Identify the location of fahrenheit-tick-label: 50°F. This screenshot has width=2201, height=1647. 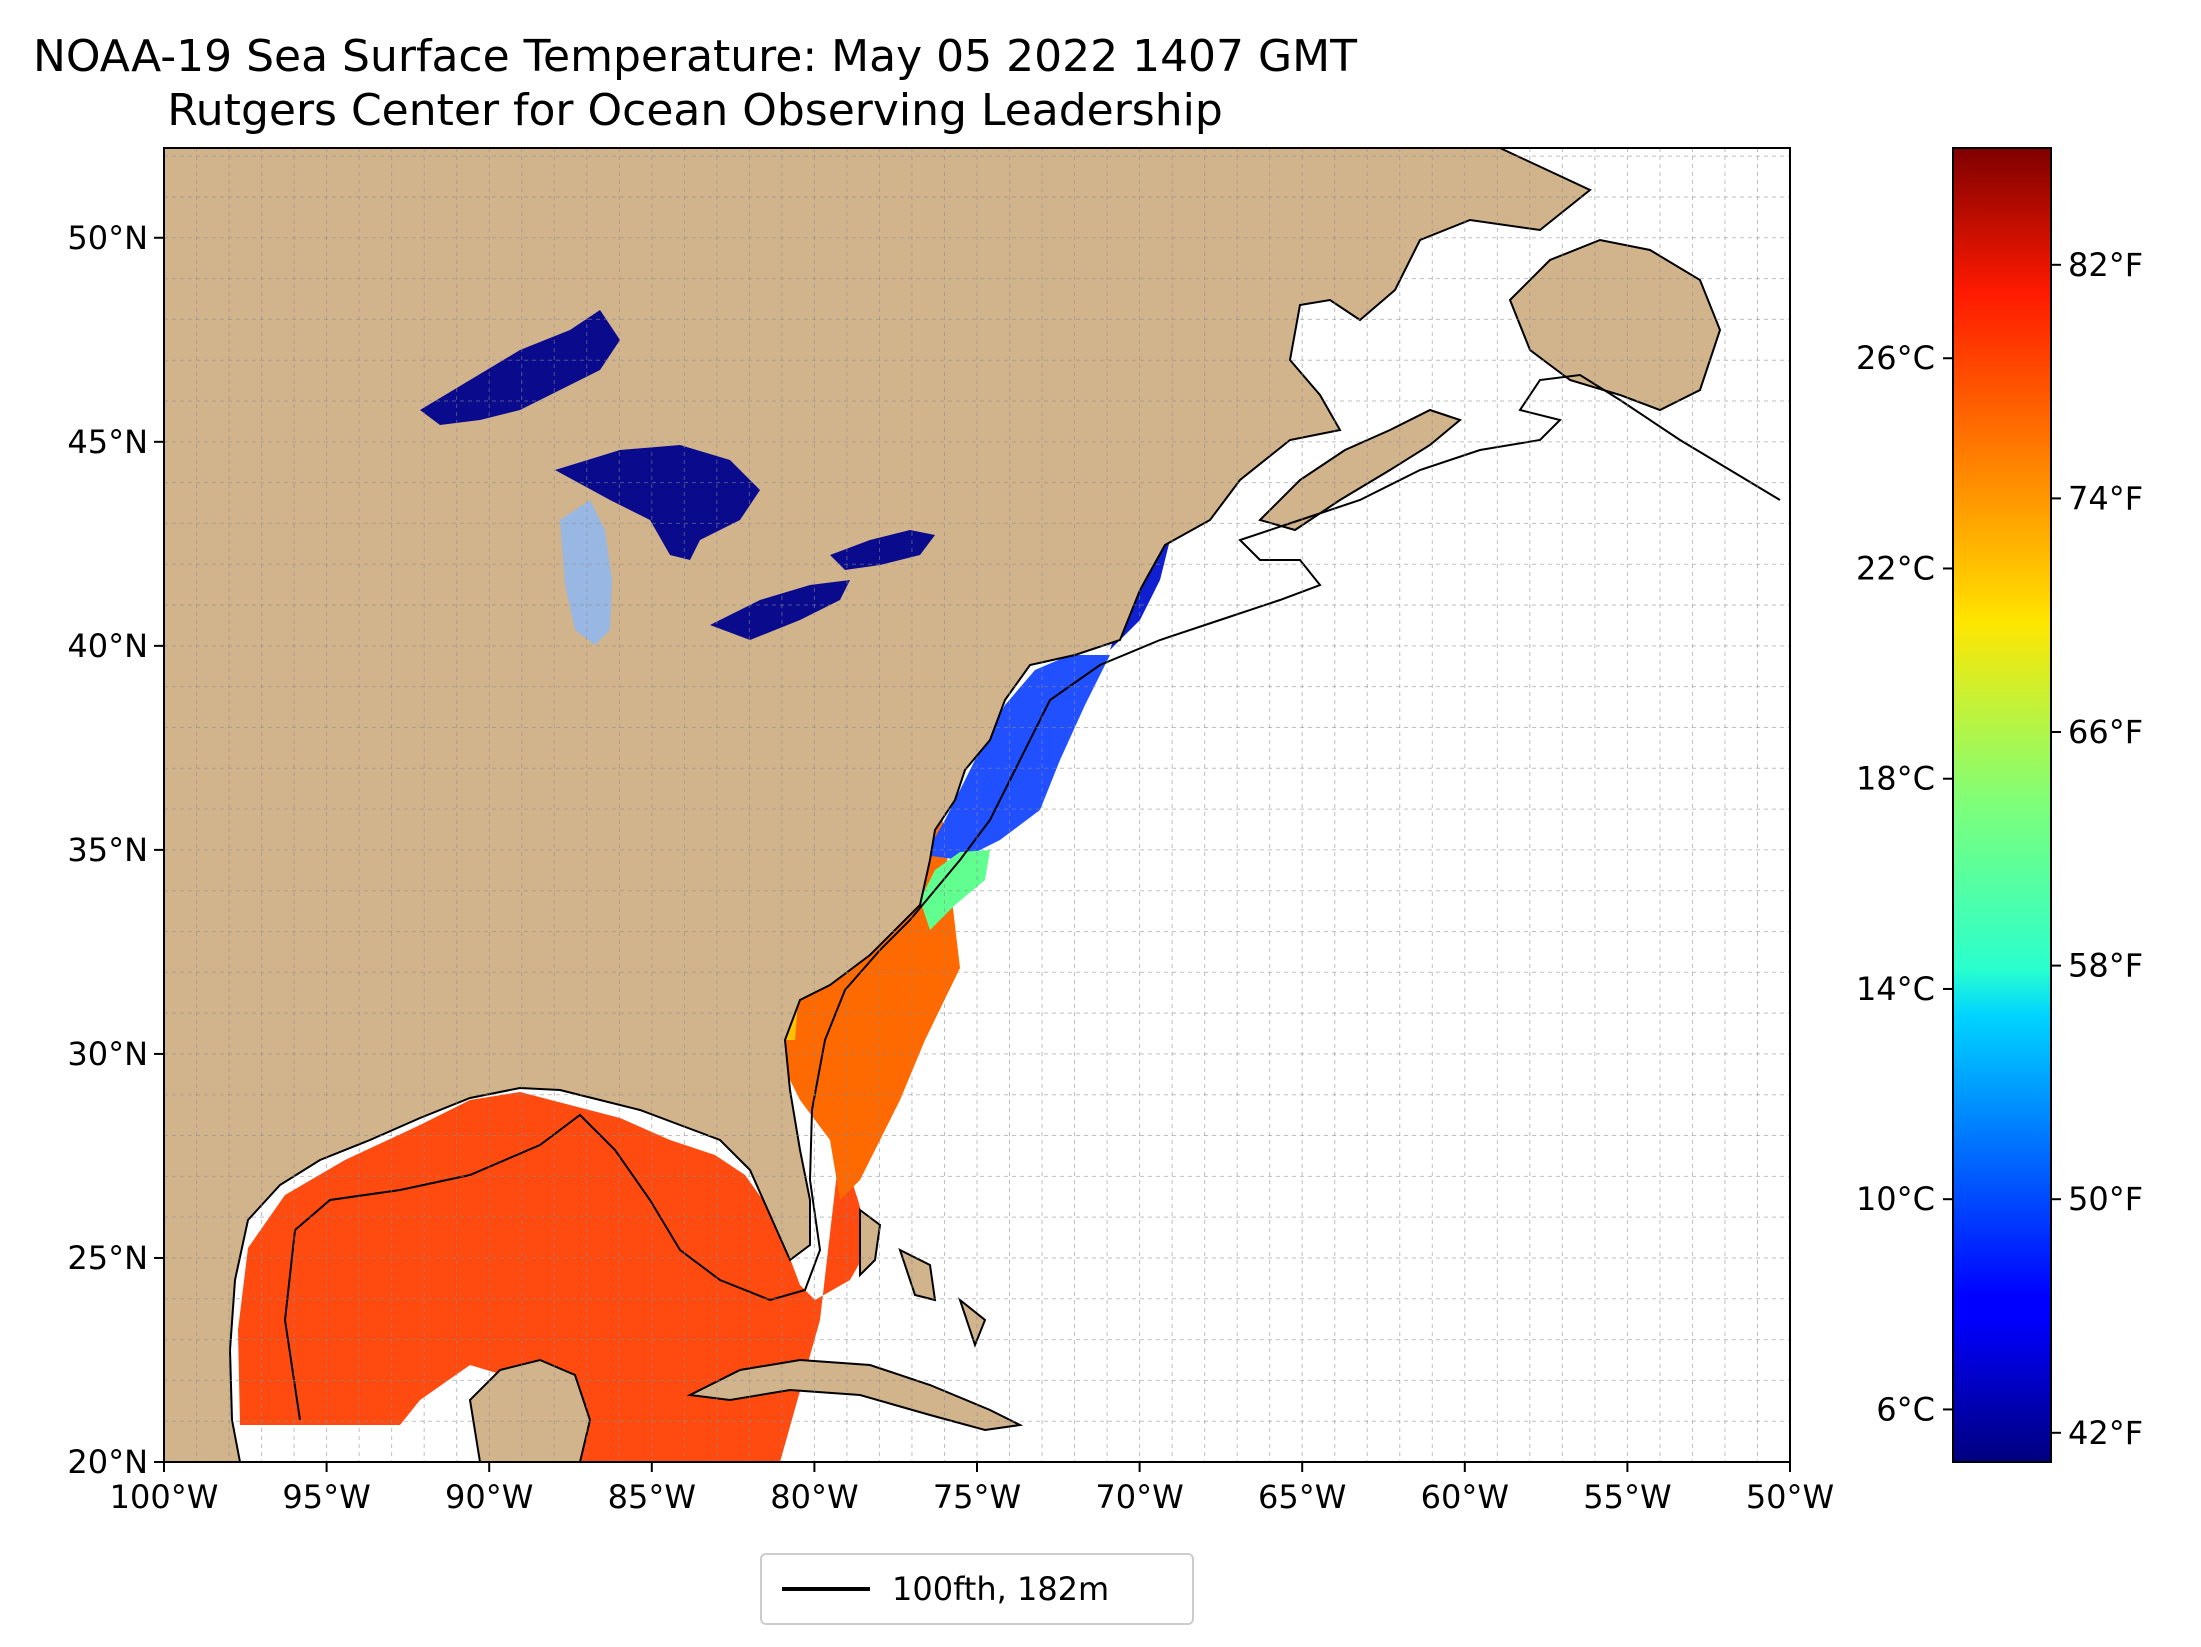
(2105, 1199).